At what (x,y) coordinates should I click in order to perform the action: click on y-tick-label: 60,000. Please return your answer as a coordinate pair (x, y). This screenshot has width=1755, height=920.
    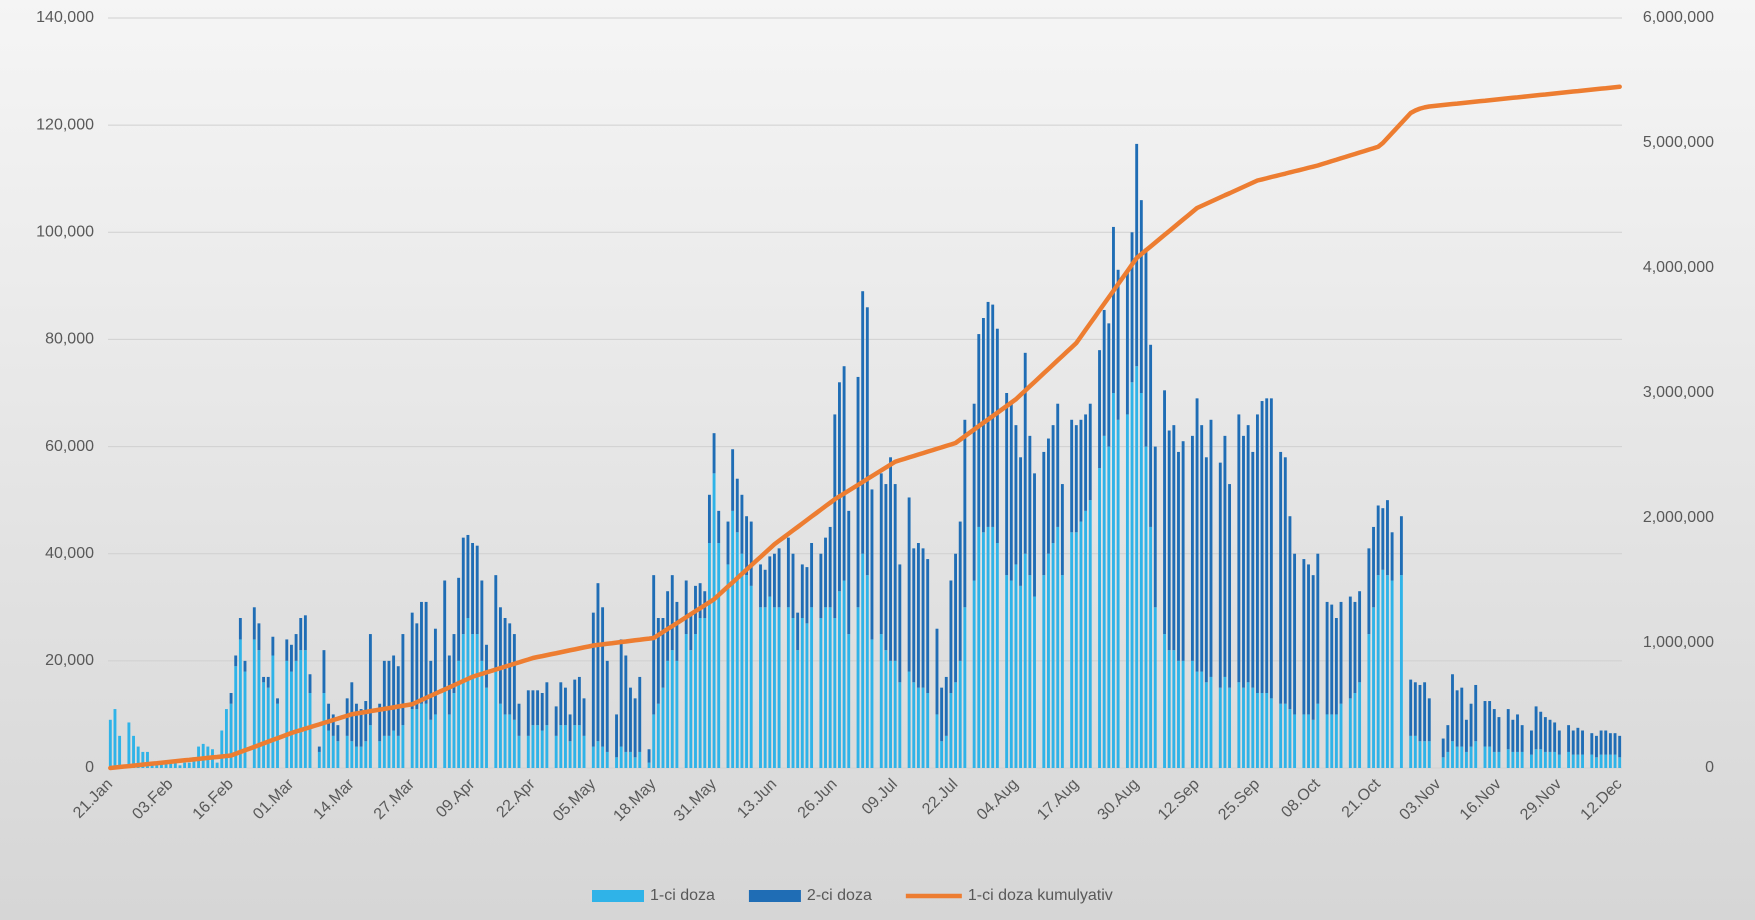
    Looking at the image, I should click on (69, 446).